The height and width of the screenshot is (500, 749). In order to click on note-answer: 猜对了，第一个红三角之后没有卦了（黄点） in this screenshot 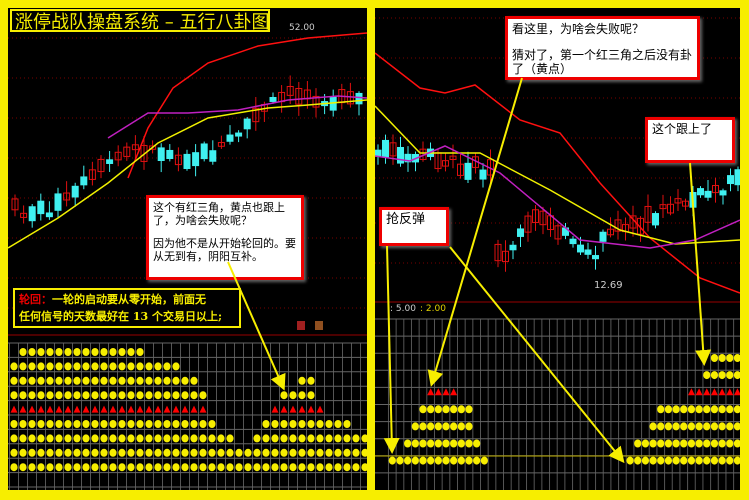, I will do `click(602, 62)`.